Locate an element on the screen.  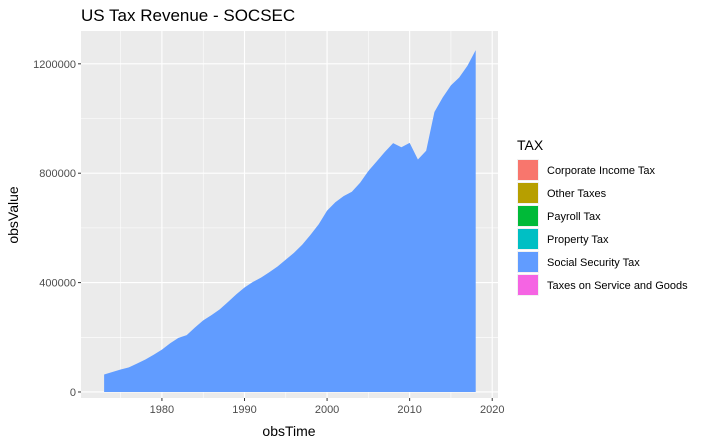
legend-label: Social Security Tax is located at coordinates (593, 263).